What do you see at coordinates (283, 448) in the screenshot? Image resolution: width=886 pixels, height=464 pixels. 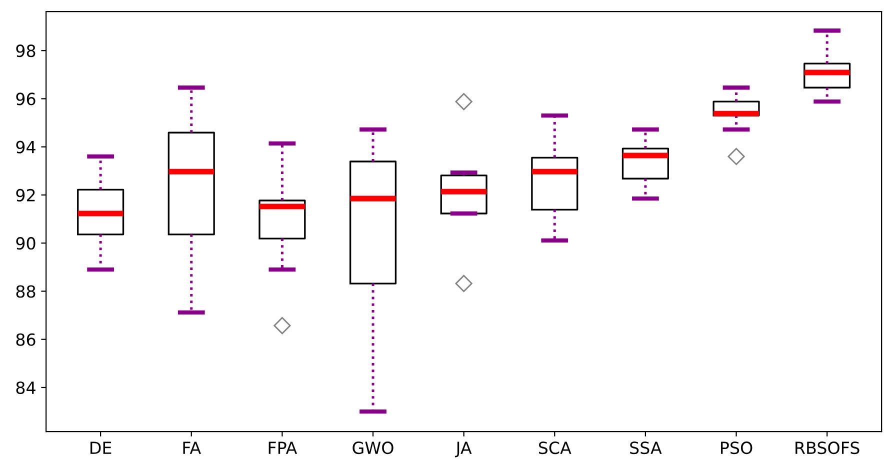 I see `x-tick-label: FPA` at bounding box center [283, 448].